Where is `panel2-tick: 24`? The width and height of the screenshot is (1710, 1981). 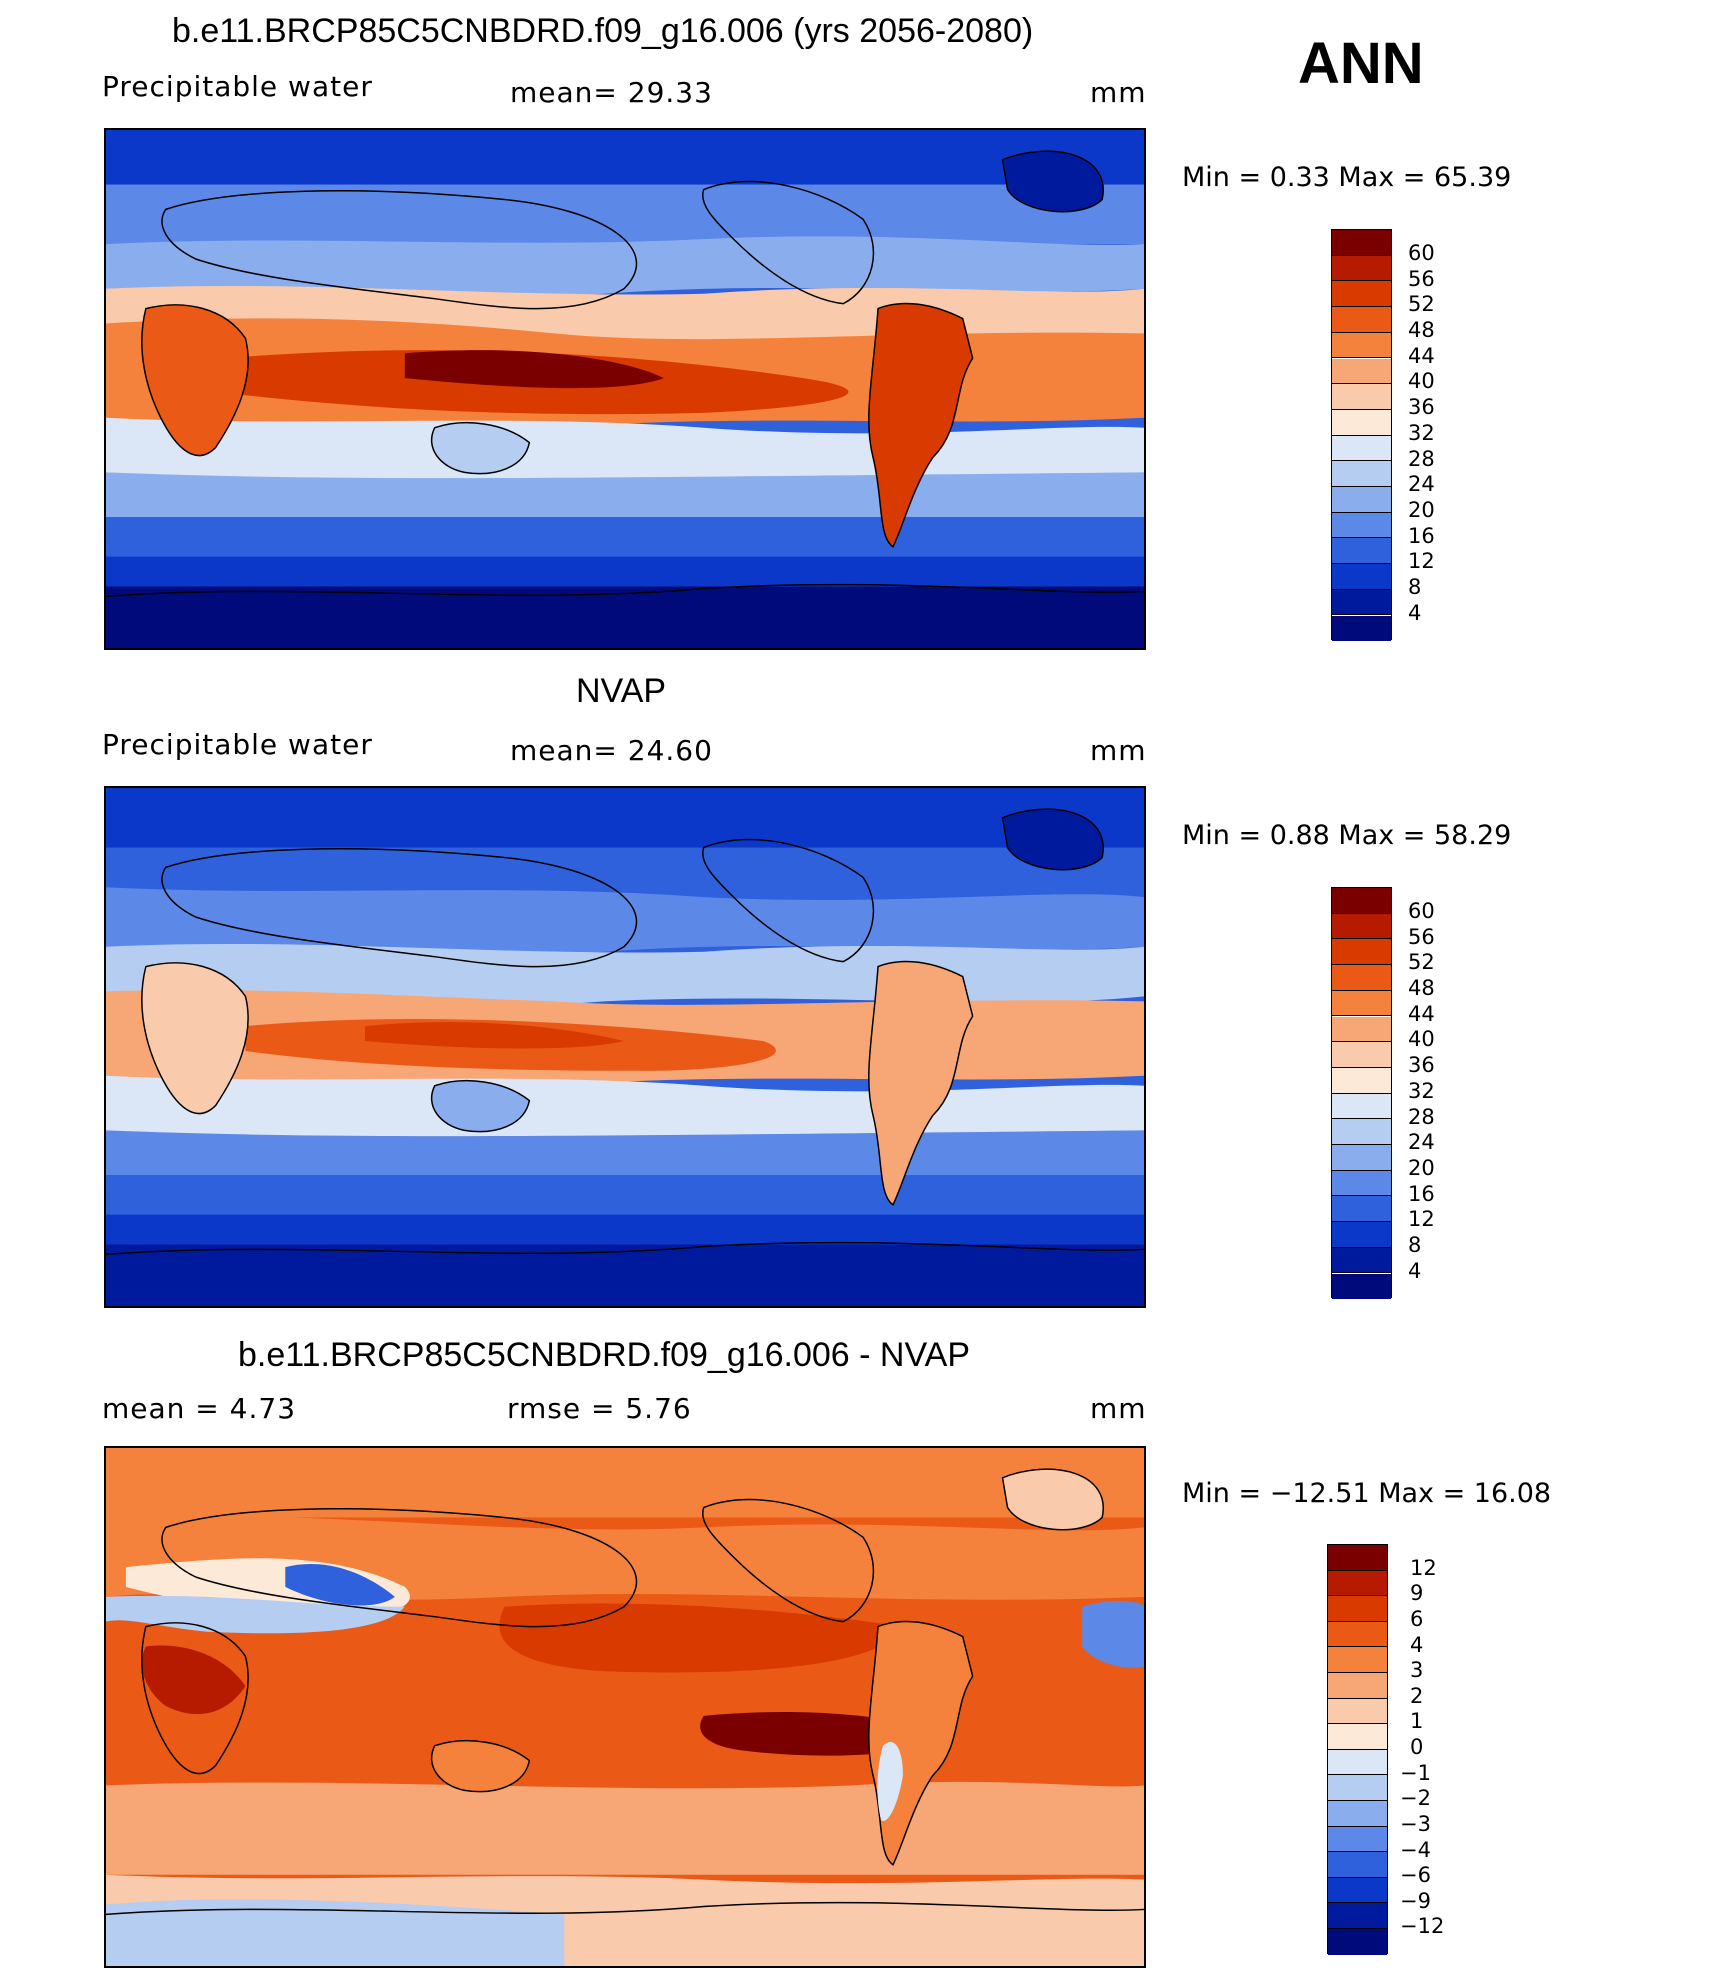
panel2-tick: 24 is located at coordinates (1421, 1142).